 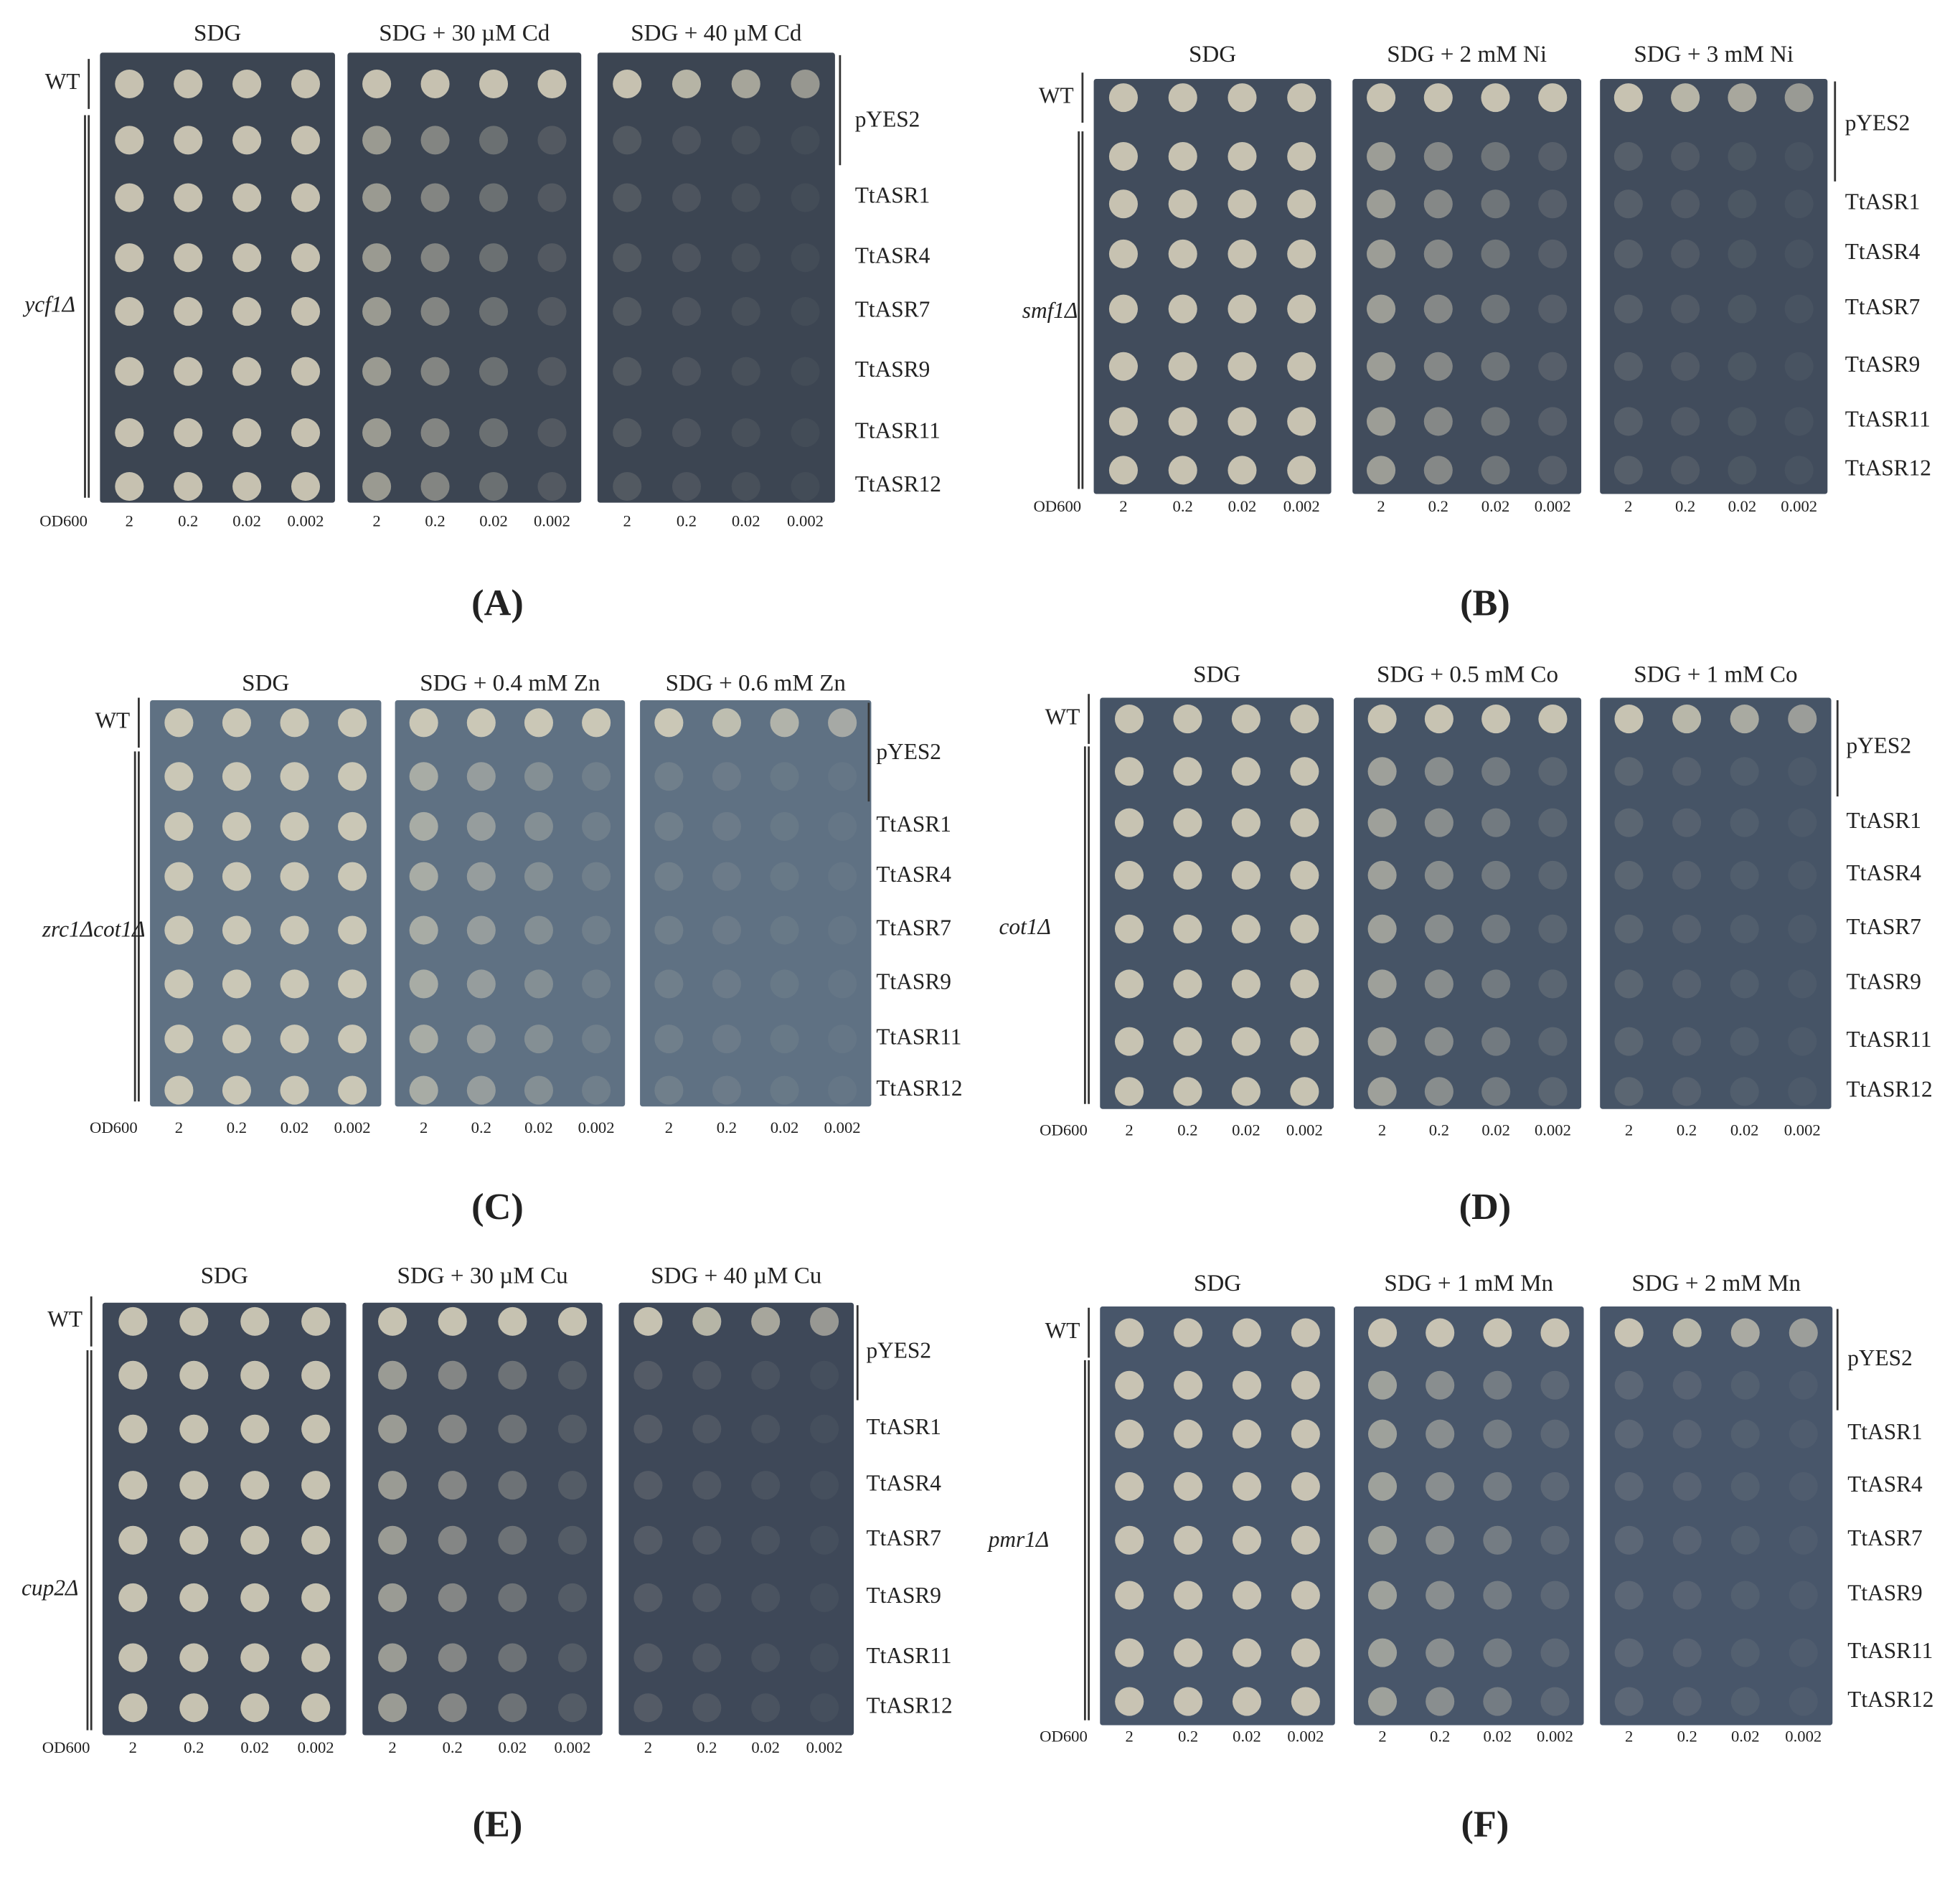 What do you see at coordinates (497, 602) in the screenshot?
I see `panel-label: (A)` at bounding box center [497, 602].